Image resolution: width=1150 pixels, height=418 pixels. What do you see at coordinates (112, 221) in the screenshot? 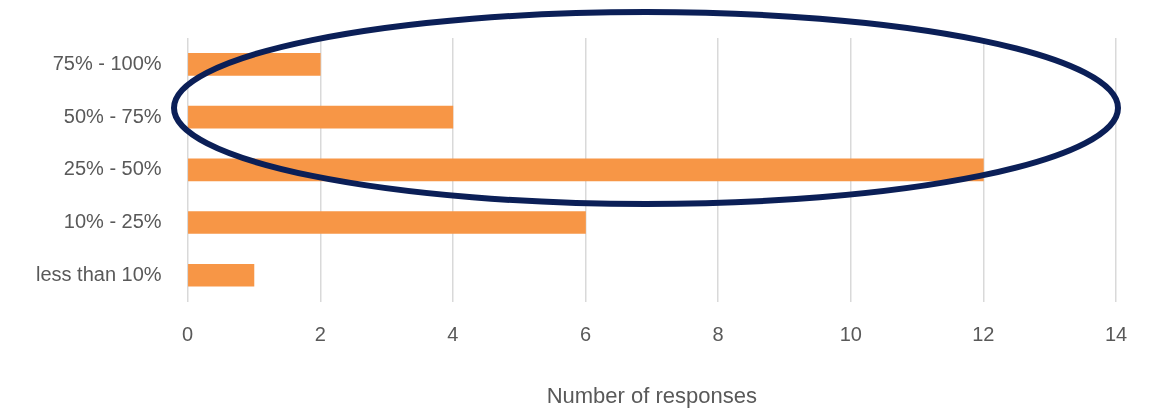
I see `y-tick-label: 10% - 25%` at bounding box center [112, 221].